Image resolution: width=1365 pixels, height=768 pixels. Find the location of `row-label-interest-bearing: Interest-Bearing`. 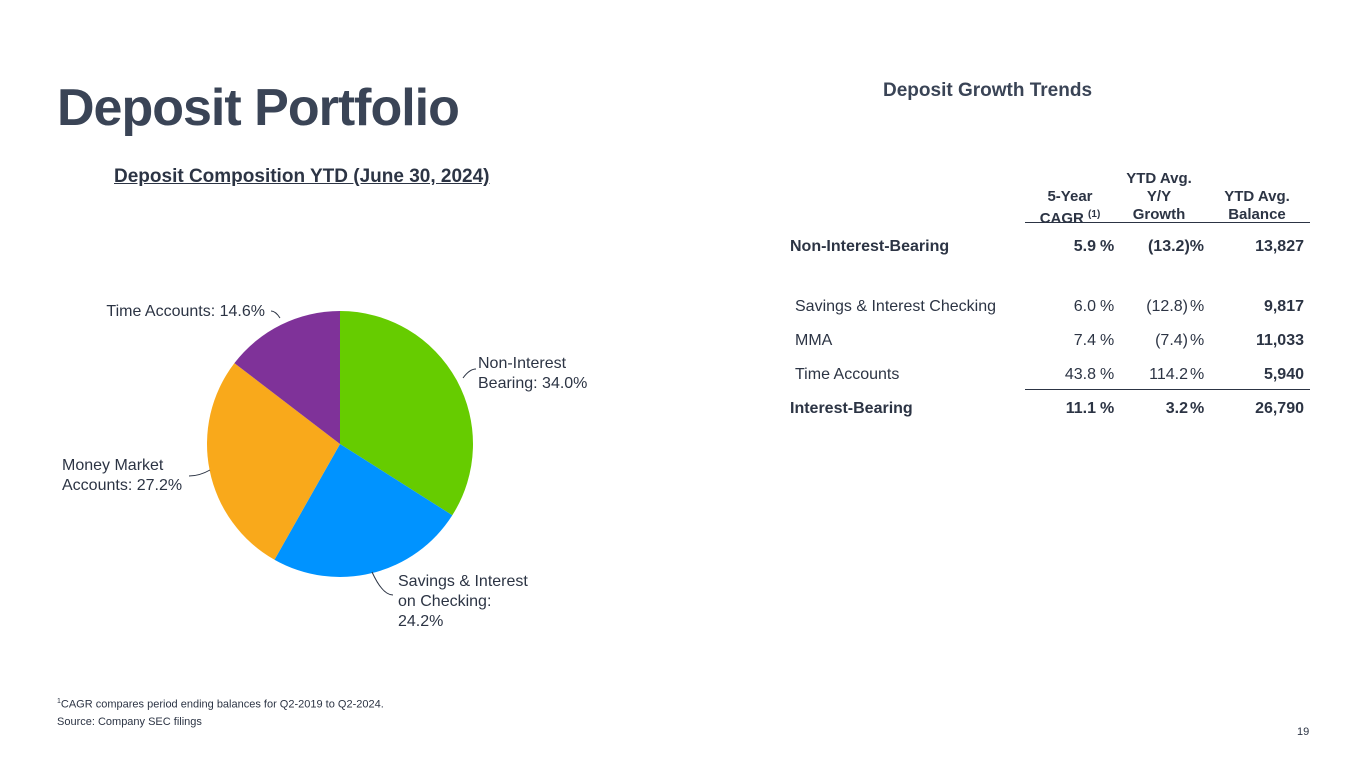

row-label-interest-bearing: Interest-Bearing is located at coordinates (851, 408).